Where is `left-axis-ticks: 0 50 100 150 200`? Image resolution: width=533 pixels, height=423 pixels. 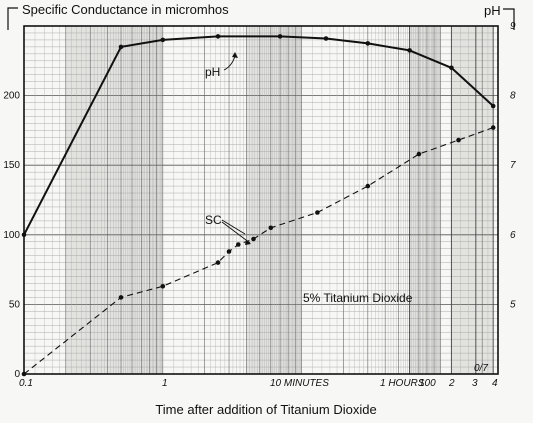 left-axis-ticks: 0 50 100 150 200 is located at coordinates (11, 235).